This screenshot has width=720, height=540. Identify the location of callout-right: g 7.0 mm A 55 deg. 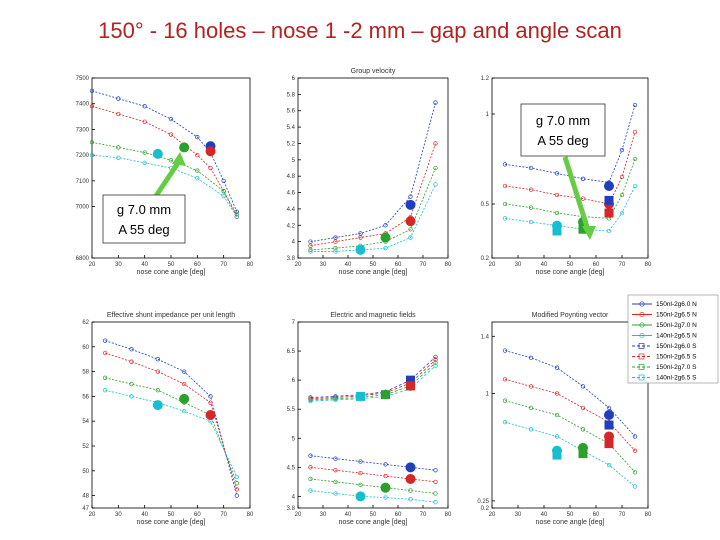
(563, 171).